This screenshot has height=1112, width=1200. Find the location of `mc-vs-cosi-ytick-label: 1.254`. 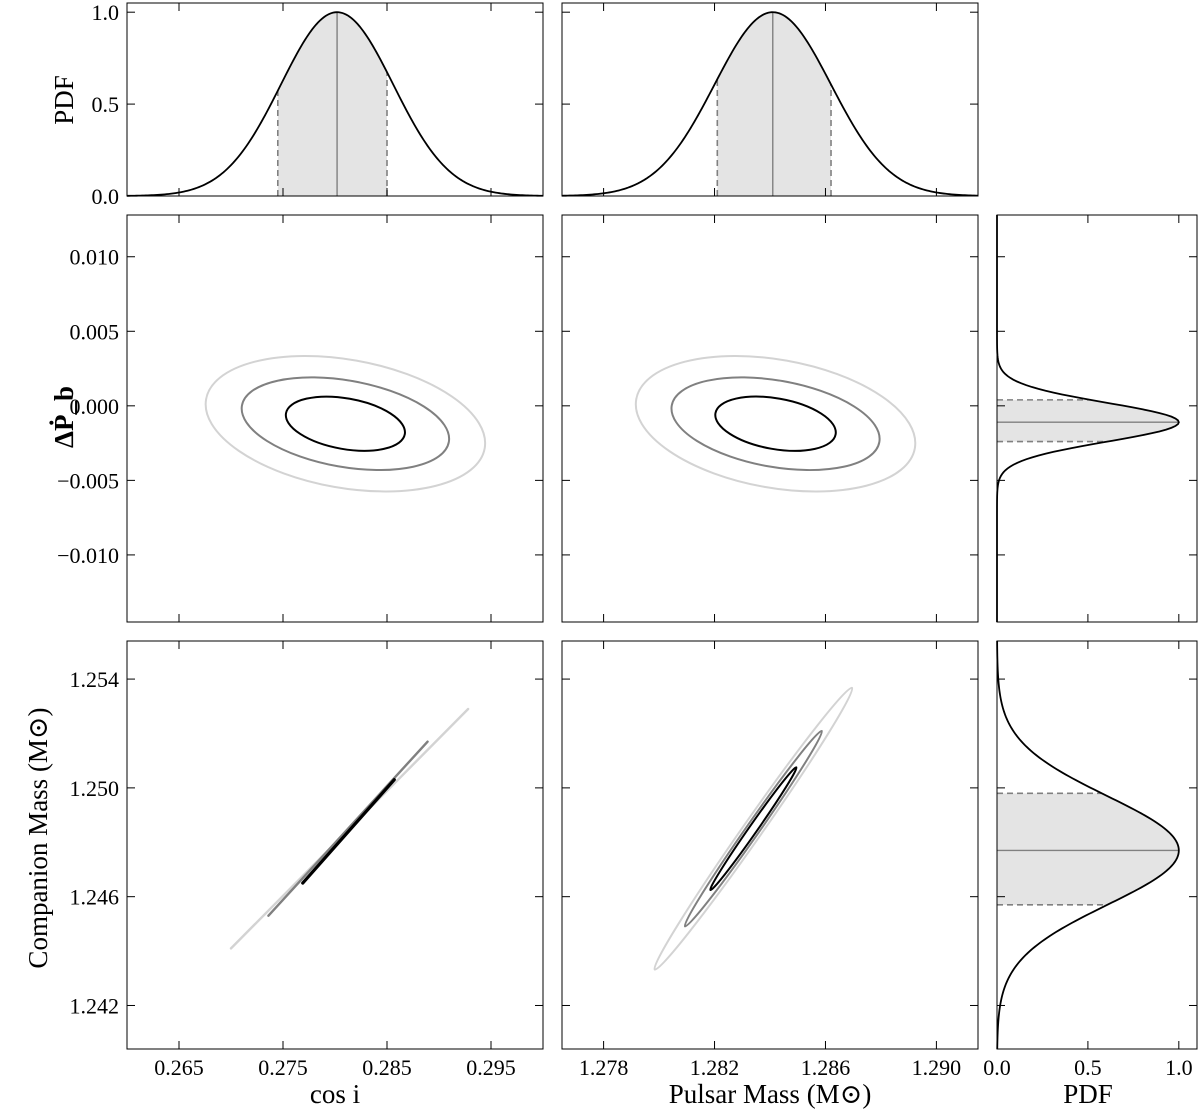

mc-vs-cosi-ytick-label: 1.254 is located at coordinates (95, 679).